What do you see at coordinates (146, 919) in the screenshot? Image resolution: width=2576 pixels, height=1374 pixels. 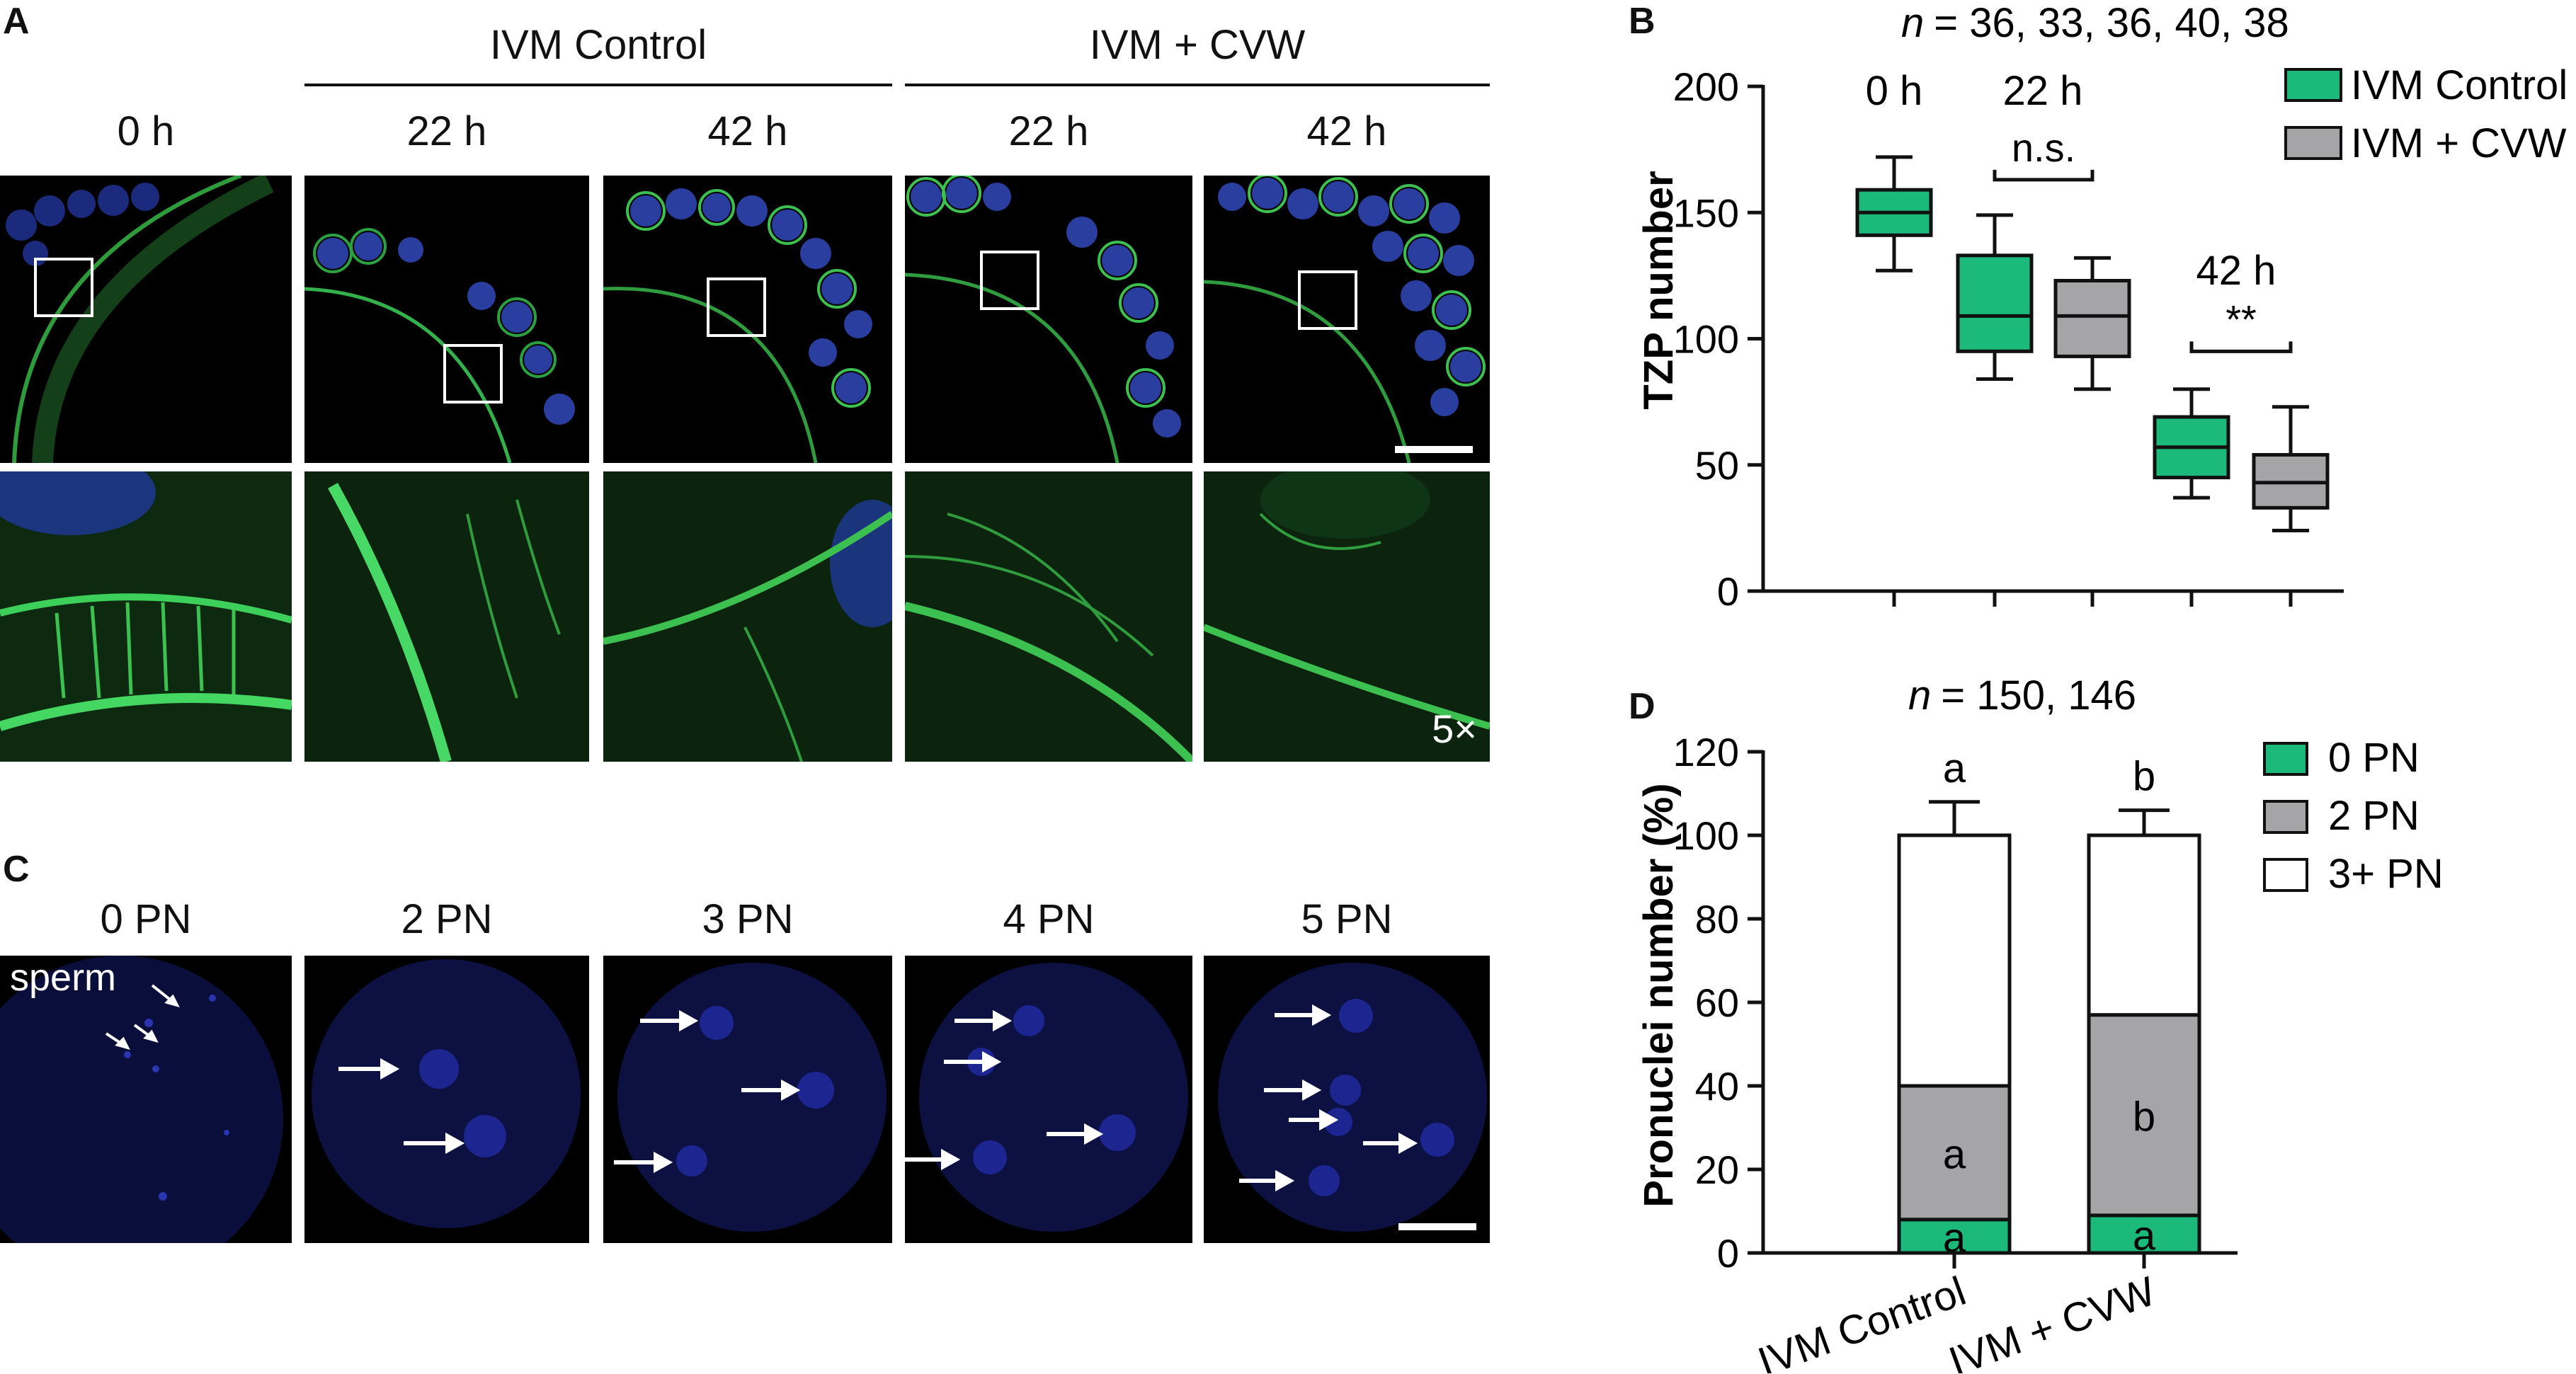 I see `pn-label-0: 0 PN` at bounding box center [146, 919].